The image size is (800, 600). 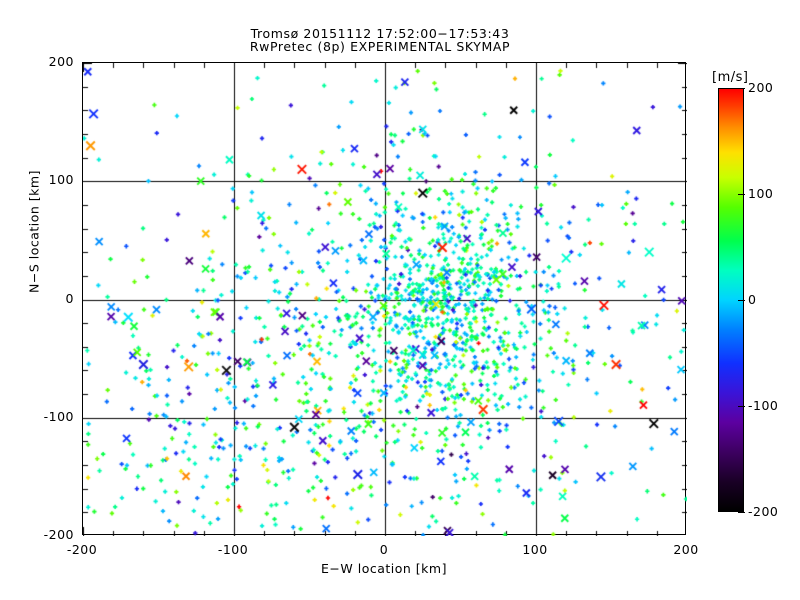 I want to click on x-tick-label: 200, so click(x=686, y=549).